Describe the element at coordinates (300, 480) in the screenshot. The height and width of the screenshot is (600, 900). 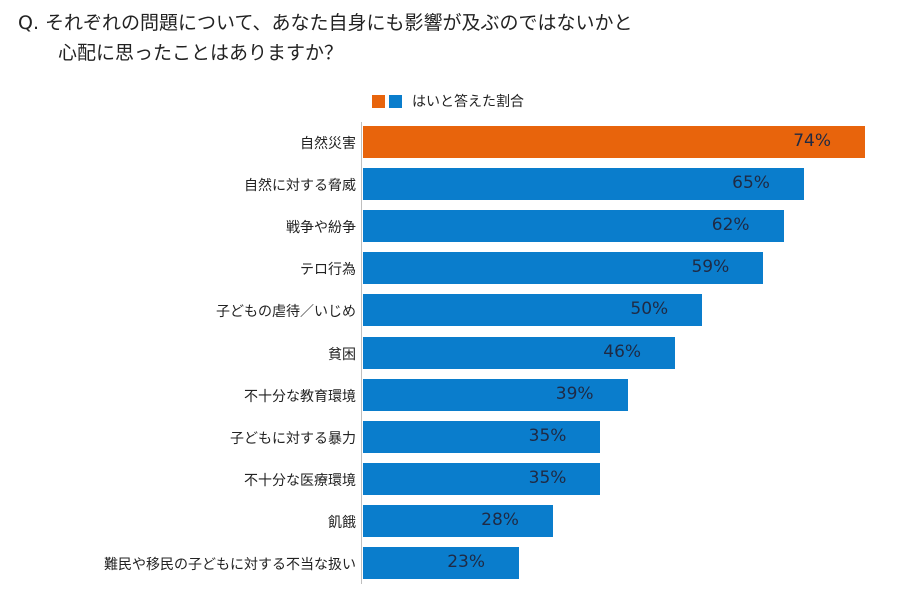
I see `category-label: 不十分な医療環境` at that location.